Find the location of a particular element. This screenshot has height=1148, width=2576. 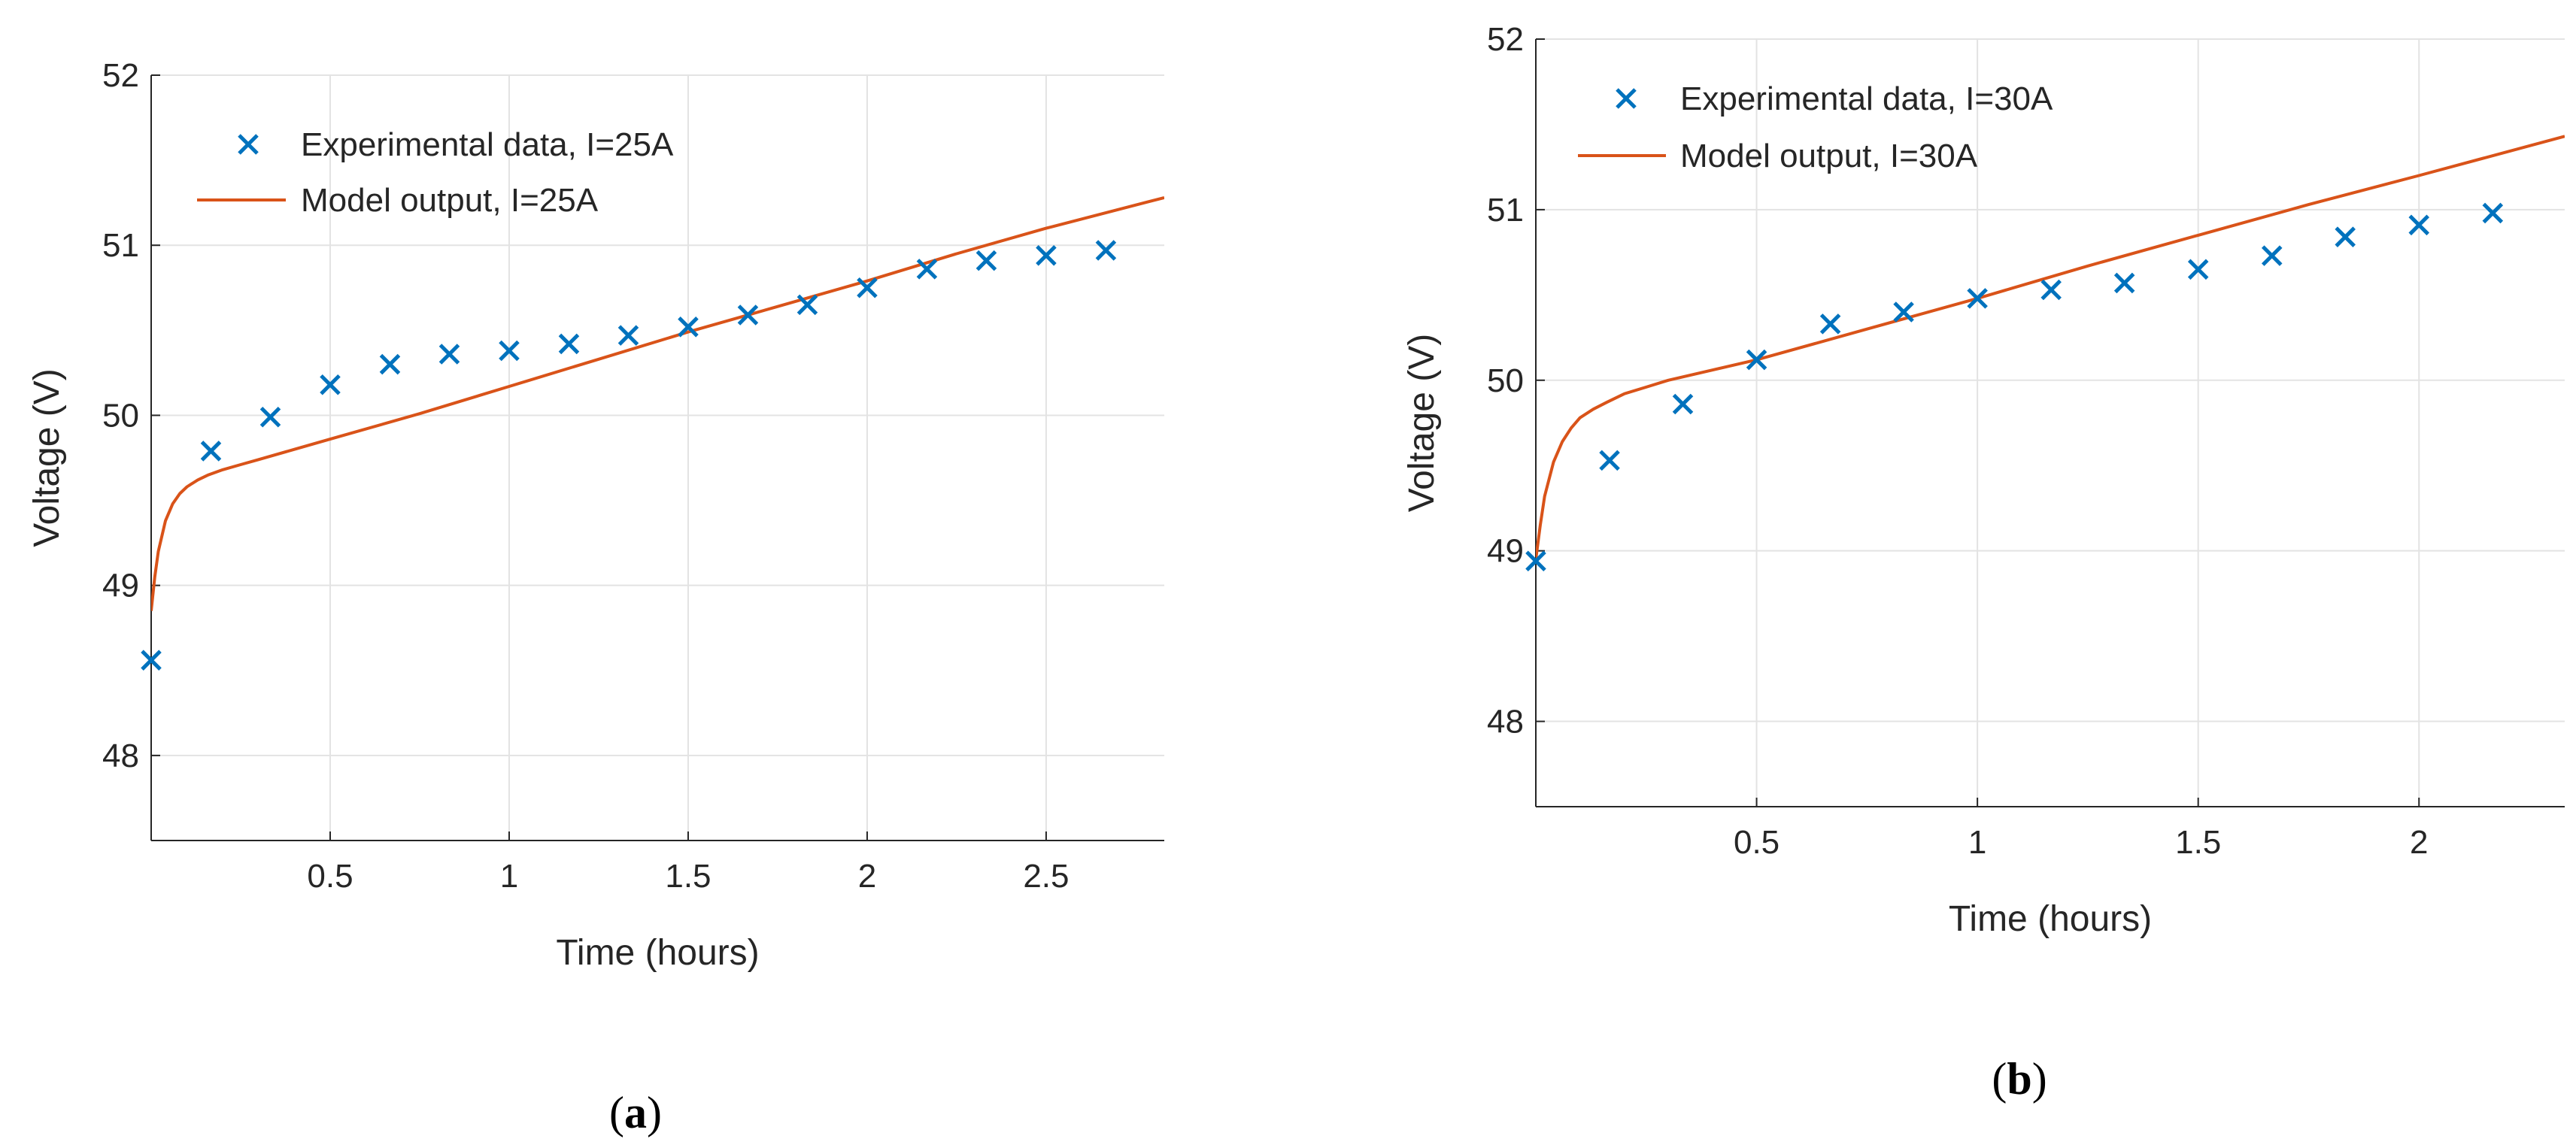

legend-experimental-label: Experimental data, I=25A is located at coordinates (487, 144).